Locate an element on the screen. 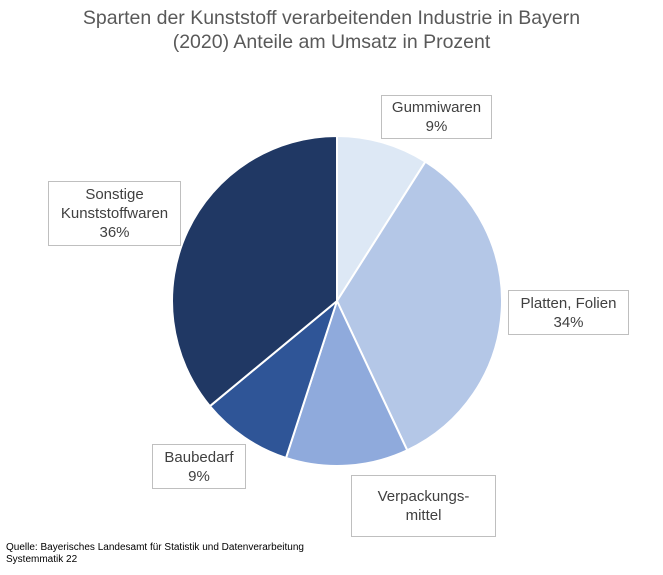 The height and width of the screenshot is (575, 663). source-line-2: Systemmatik 22 is located at coordinates (42, 559).